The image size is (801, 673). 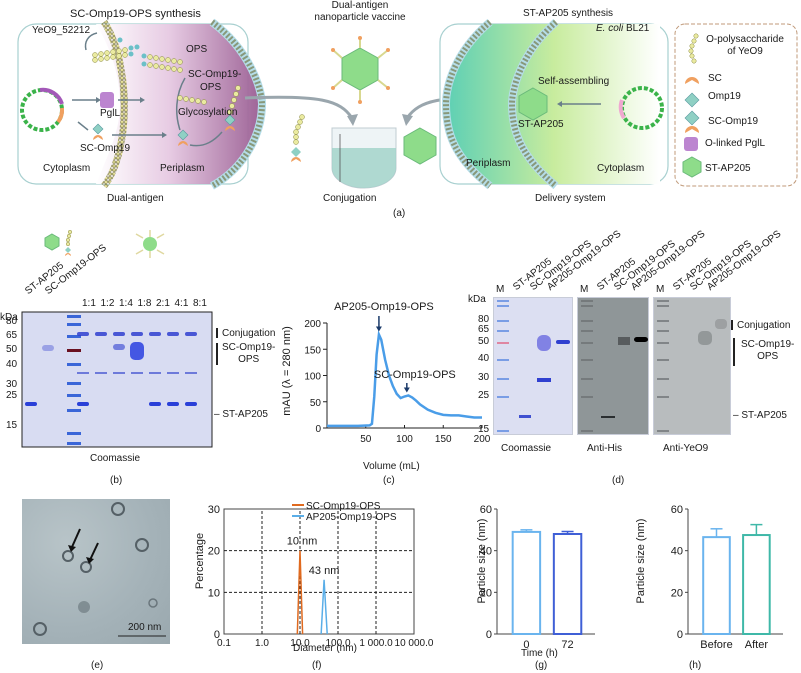 I want to click on arrow-head-icon, so click(x=378, y=329).